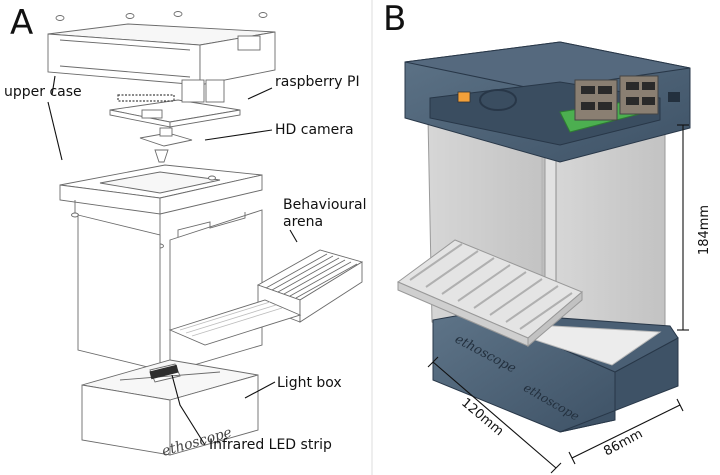 This screenshot has width=720, height=475. What do you see at coordinates (623, 442) in the screenshot?
I see `dim-width: 86mm` at bounding box center [623, 442].